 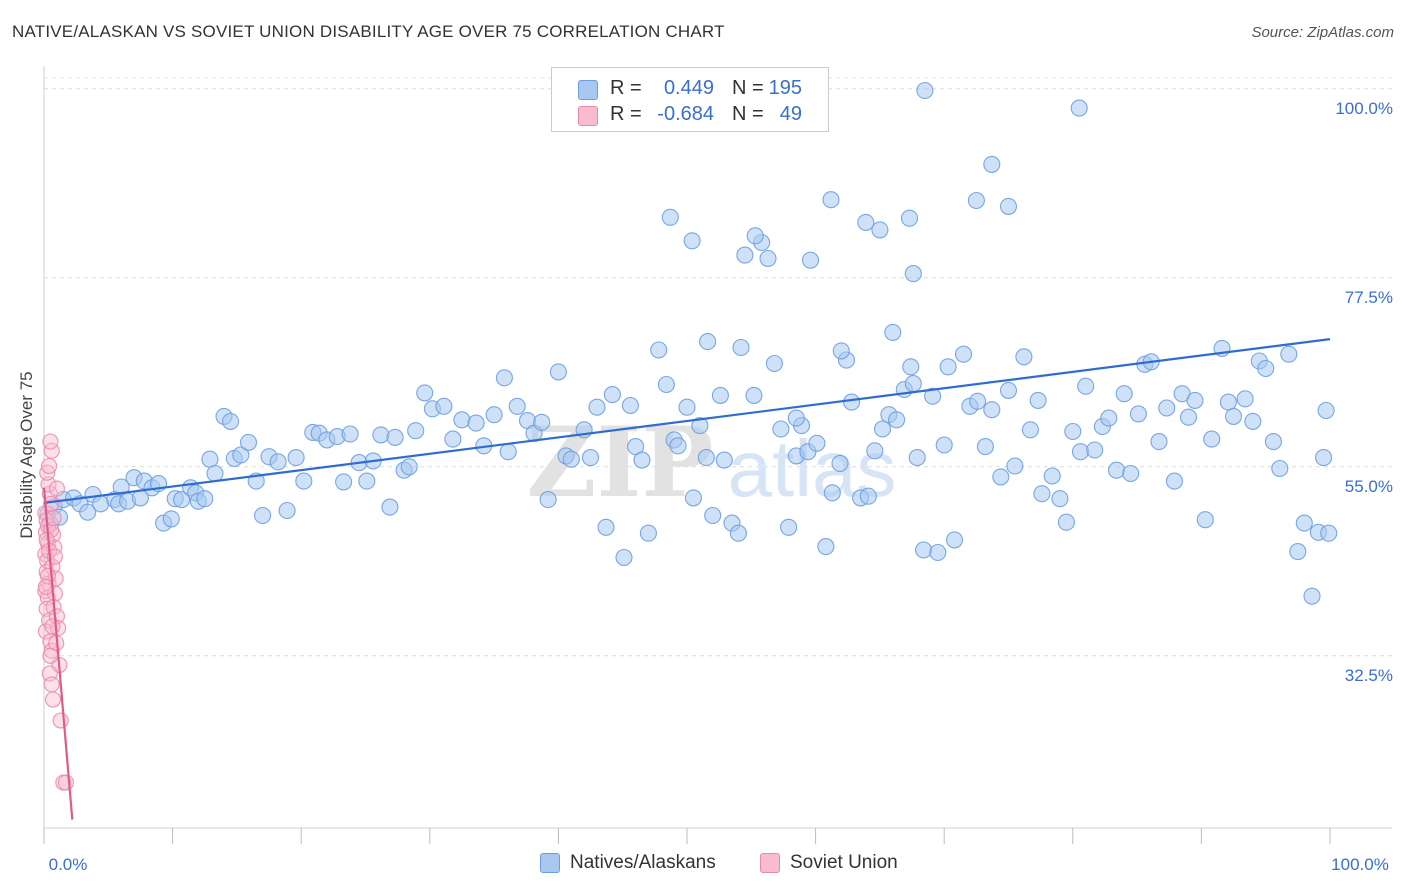 I want to click on watermark-zip: ZIP, so click(x=619, y=462).